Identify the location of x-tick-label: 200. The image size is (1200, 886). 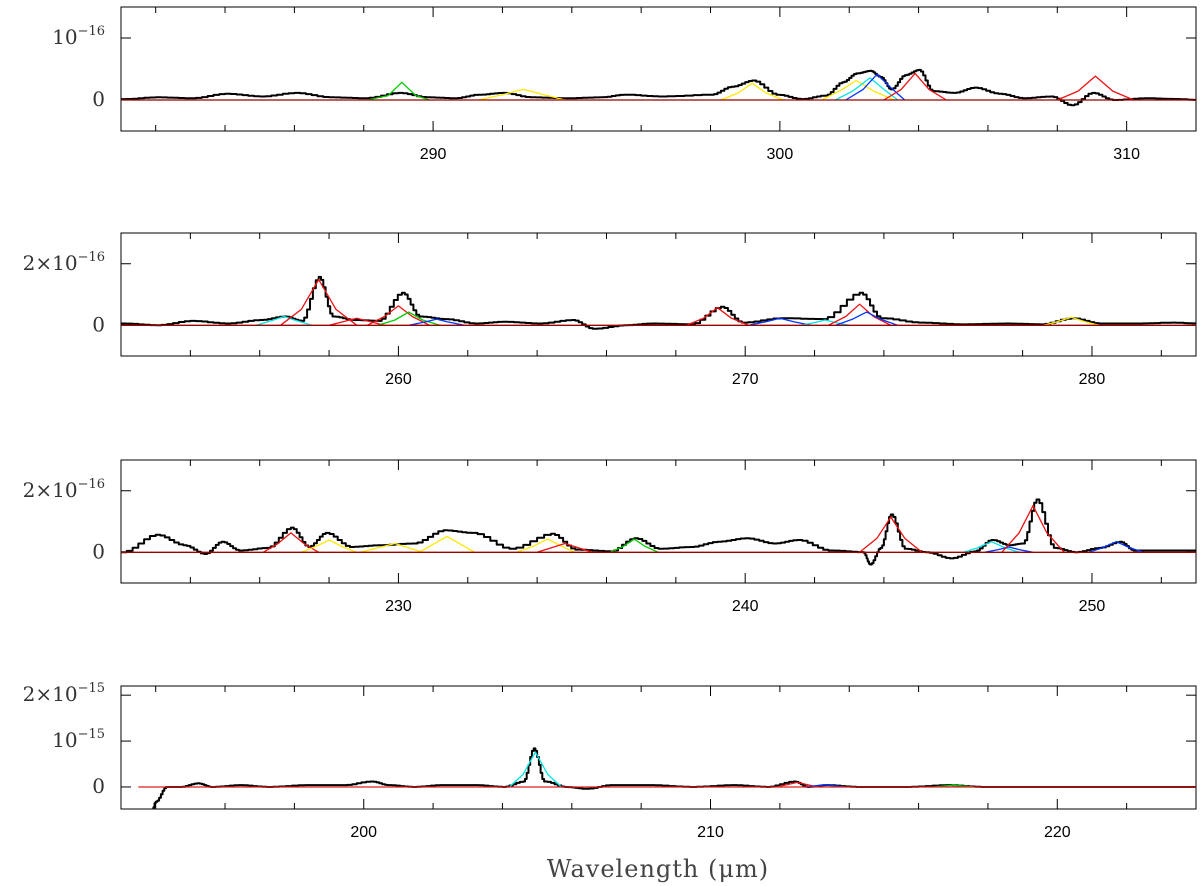
(363, 832).